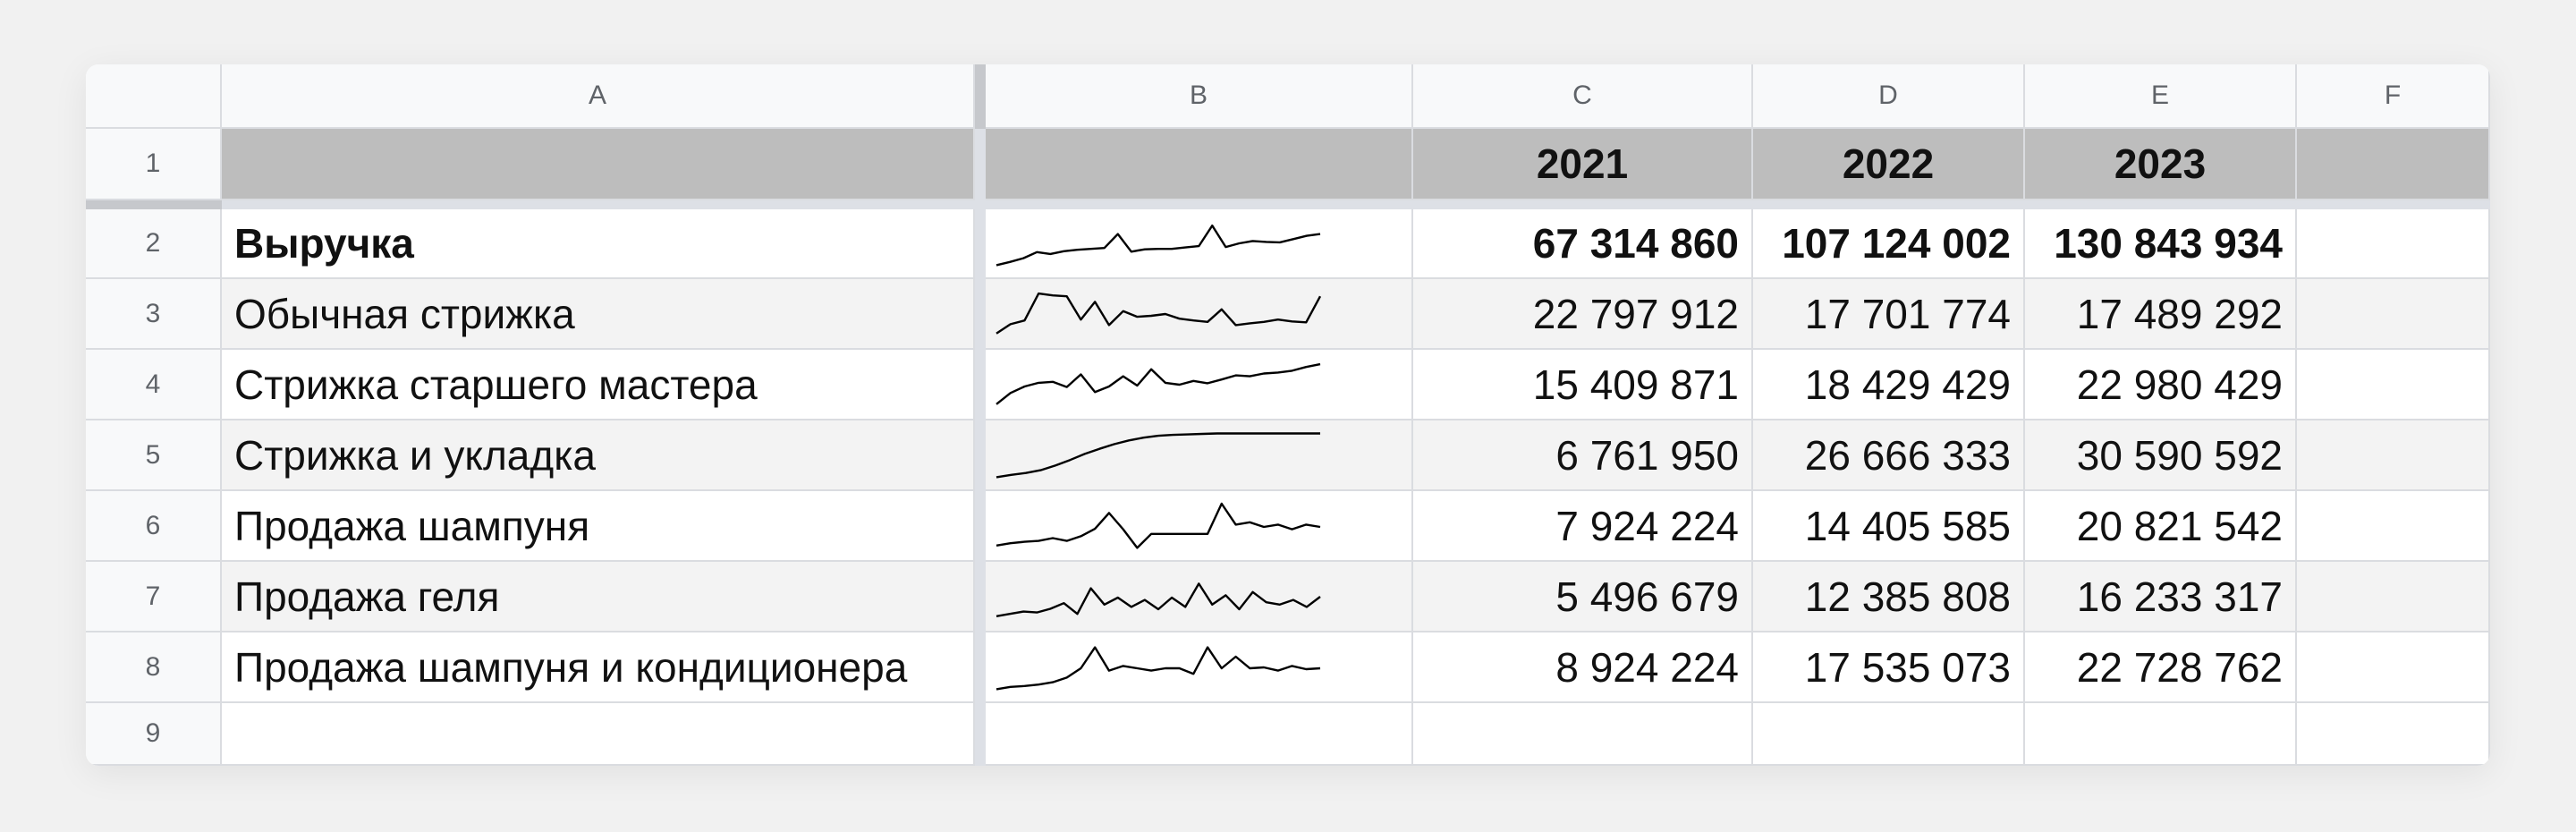 Image resolution: width=2576 pixels, height=832 pixels. Describe the element at coordinates (2161, 597) in the screenshot. I see `cell-e7: 16 233 317` at that location.